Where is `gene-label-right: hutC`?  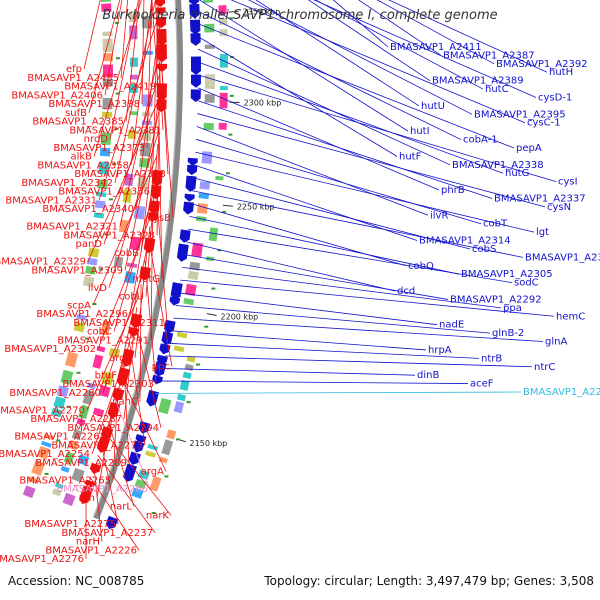 gene-label-right: hutC is located at coordinates (497, 89).